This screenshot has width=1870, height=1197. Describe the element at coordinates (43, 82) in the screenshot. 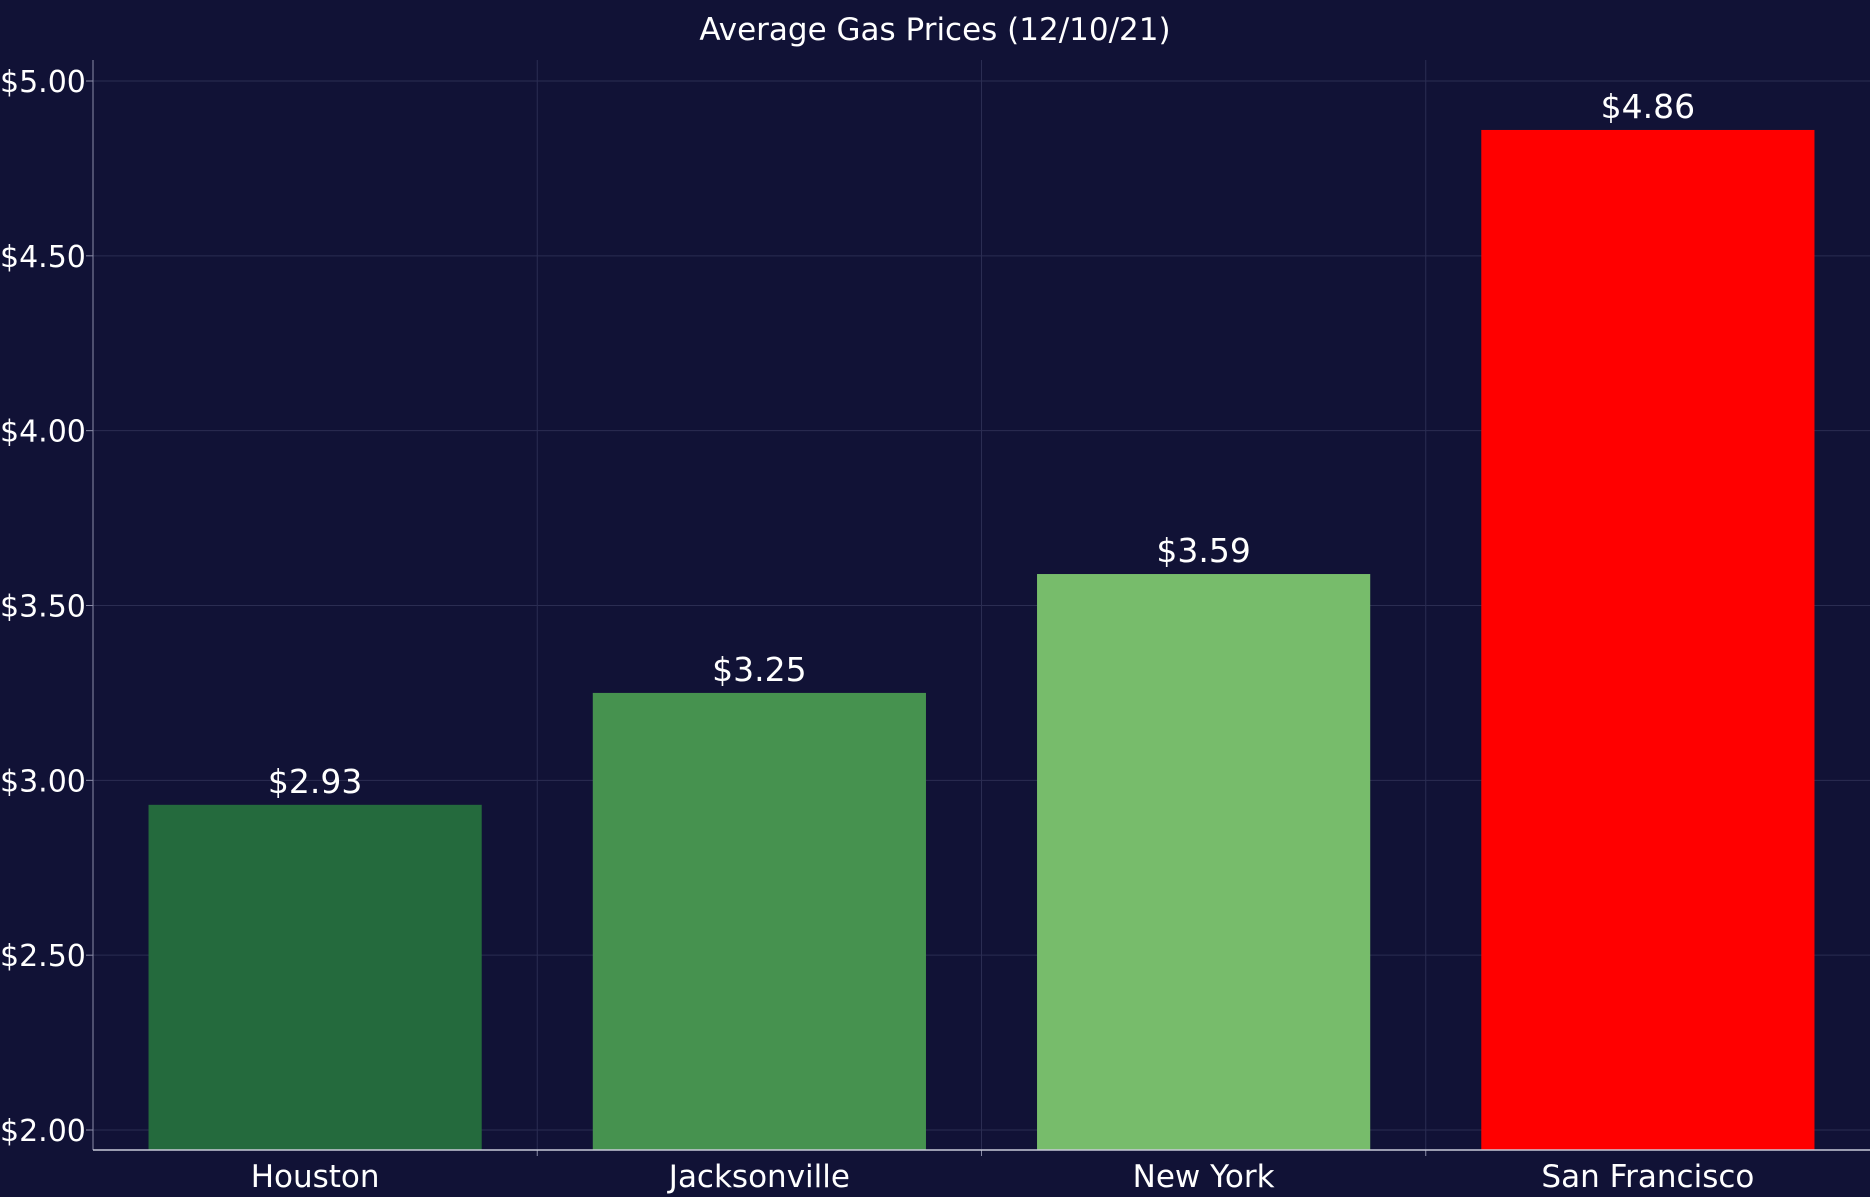

I see `y-tick-label: $5.00` at that location.